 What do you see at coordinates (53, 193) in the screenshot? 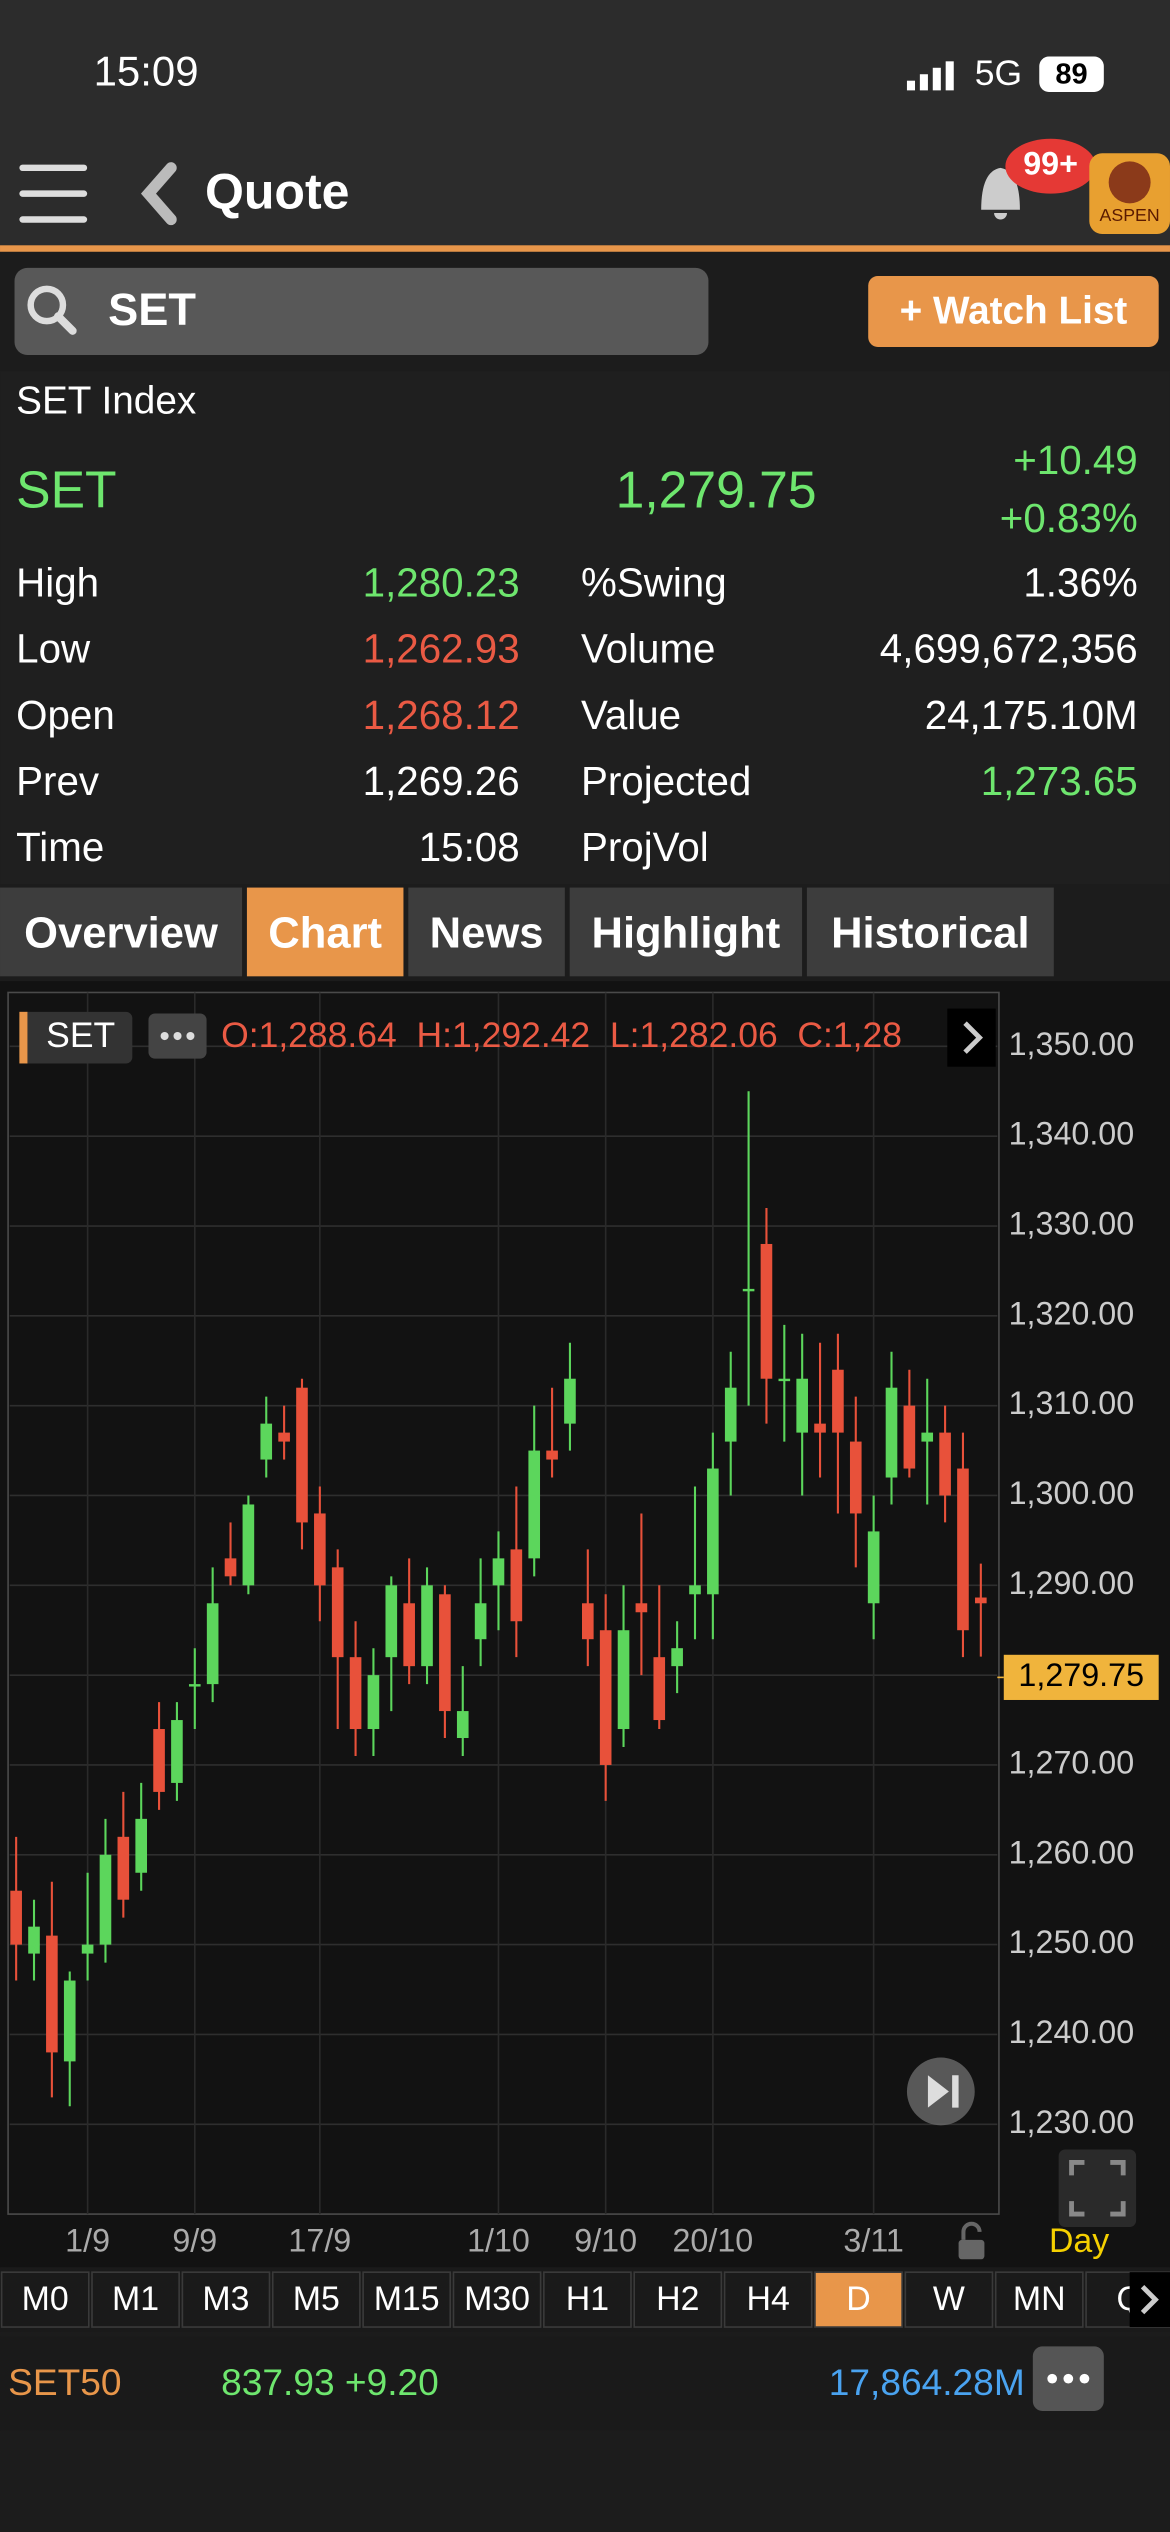
I see `menu-button` at bounding box center [53, 193].